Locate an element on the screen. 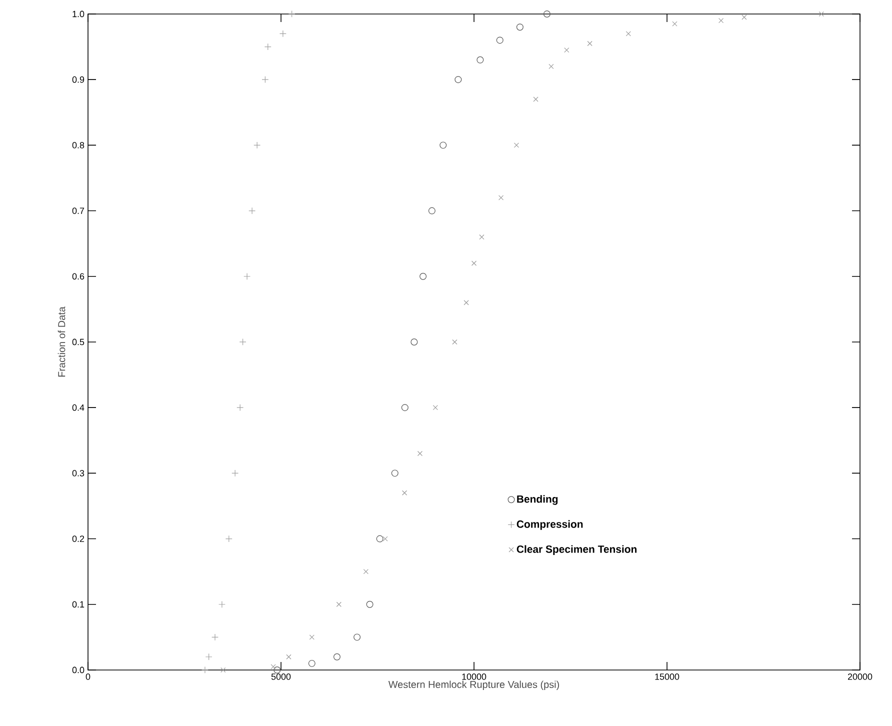 The width and height of the screenshot is (892, 726). y-tick-label: 0.9 is located at coordinates (78, 79).